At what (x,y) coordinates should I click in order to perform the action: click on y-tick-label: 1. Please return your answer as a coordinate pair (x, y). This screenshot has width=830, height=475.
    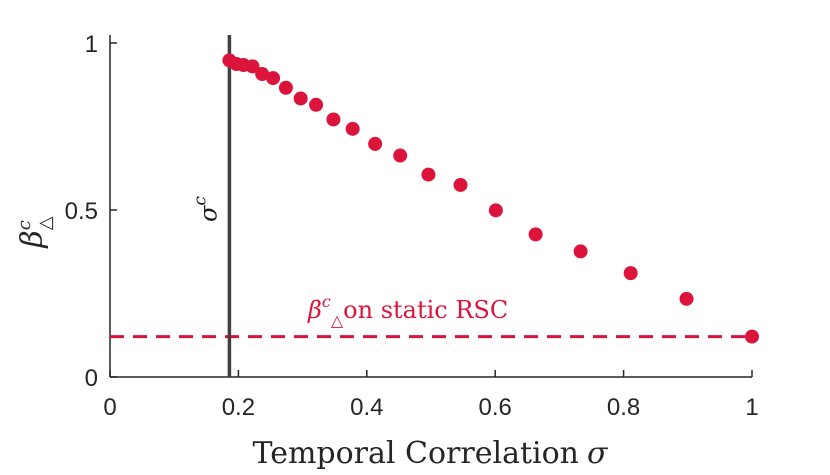
    Looking at the image, I should click on (91, 44).